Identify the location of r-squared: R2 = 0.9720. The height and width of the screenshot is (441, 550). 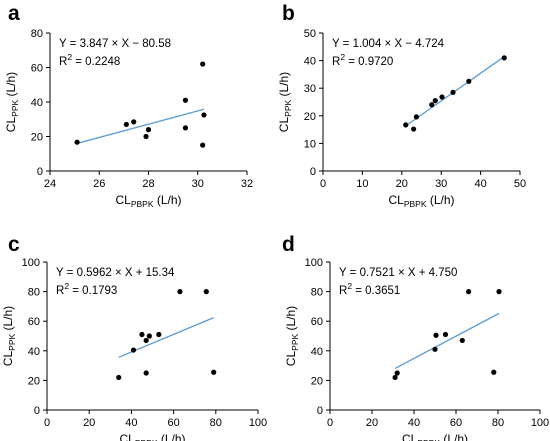
(362, 60).